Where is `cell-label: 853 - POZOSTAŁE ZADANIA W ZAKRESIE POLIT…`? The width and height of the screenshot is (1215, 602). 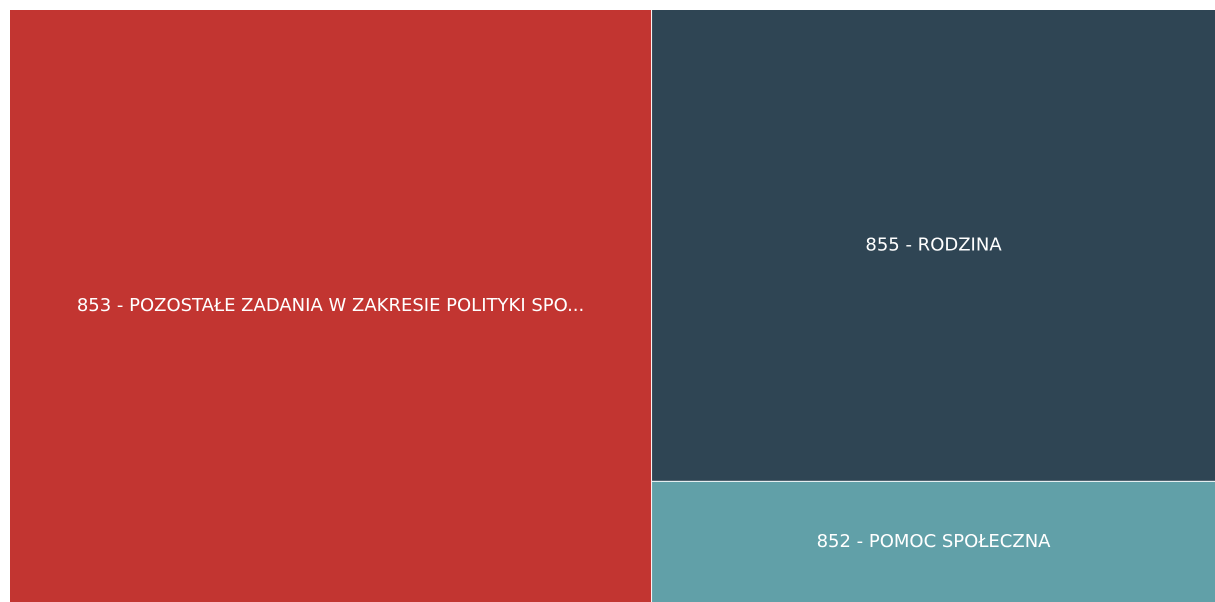 cell-label: 853 - POZOSTAŁE ZADANIA W ZAKRESIE POLIT… is located at coordinates (330, 305).